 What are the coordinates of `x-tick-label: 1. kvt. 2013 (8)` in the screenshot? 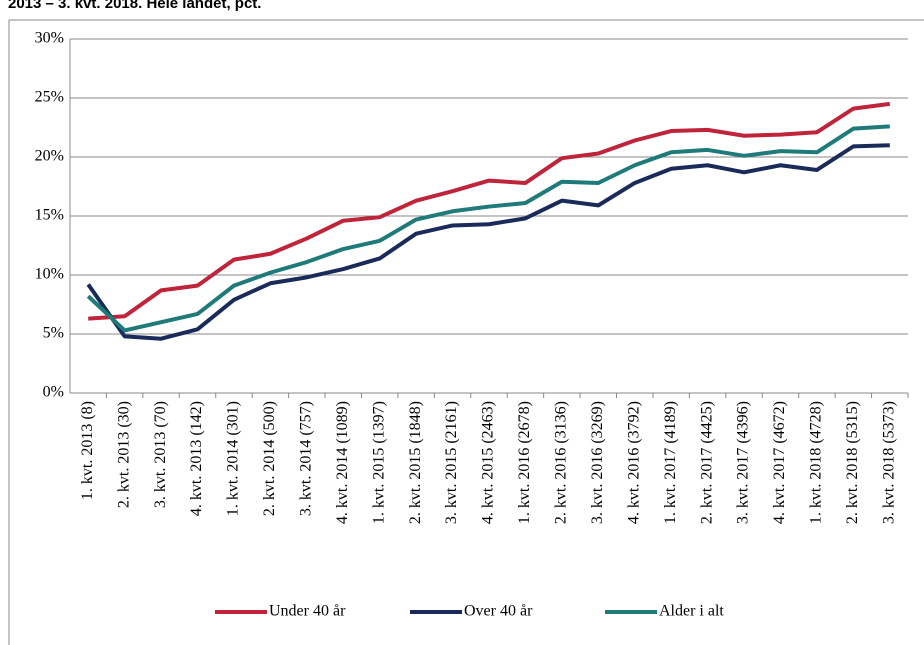 It's located at (87, 450).